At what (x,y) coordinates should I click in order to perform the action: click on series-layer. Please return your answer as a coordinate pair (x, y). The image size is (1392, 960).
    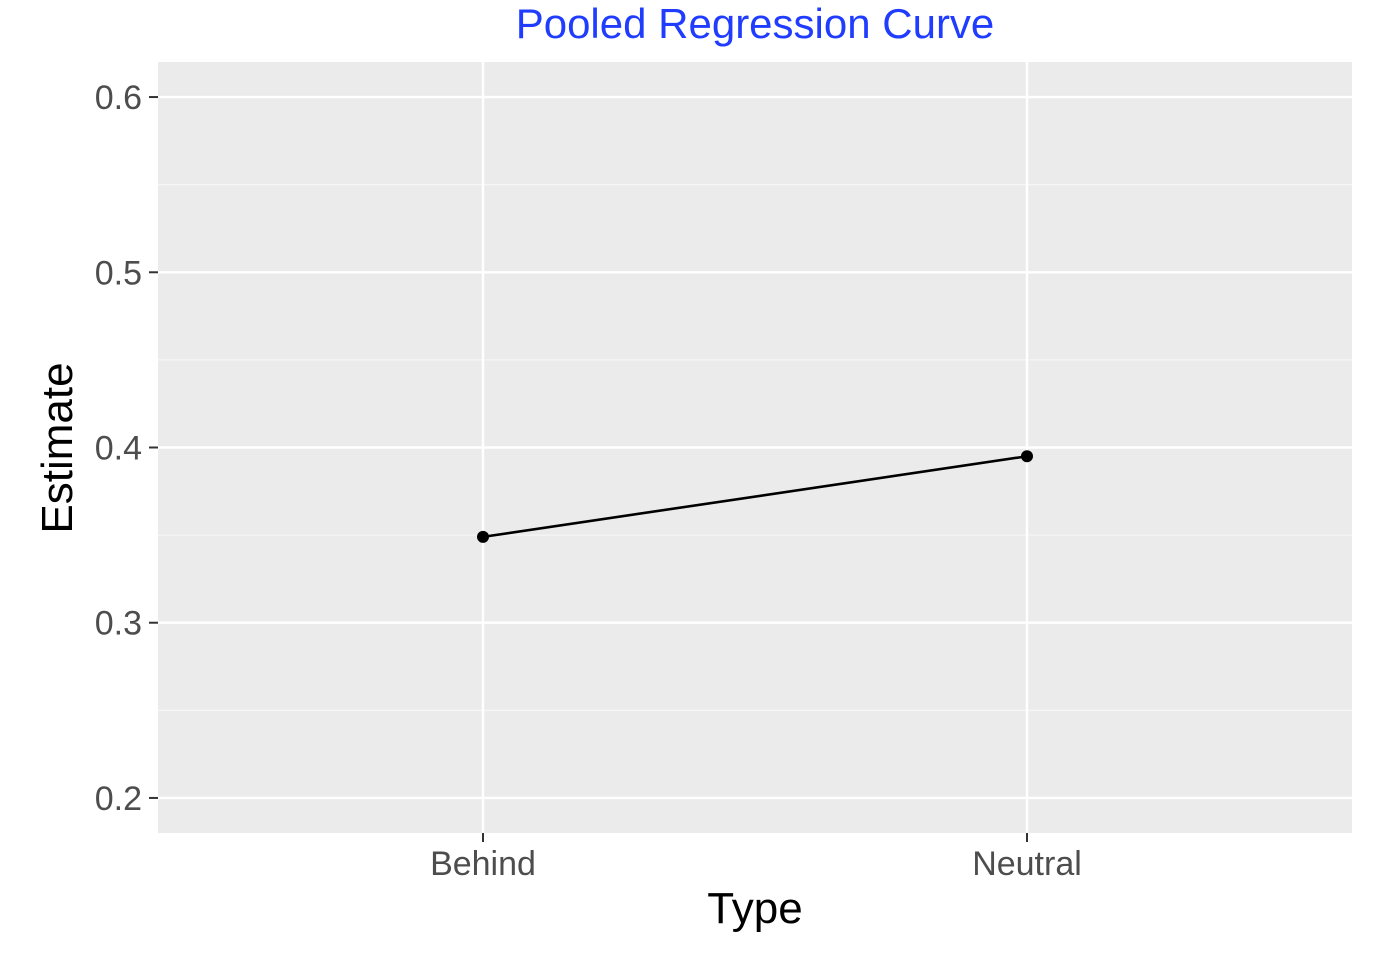
    Looking at the image, I should click on (755, 496).